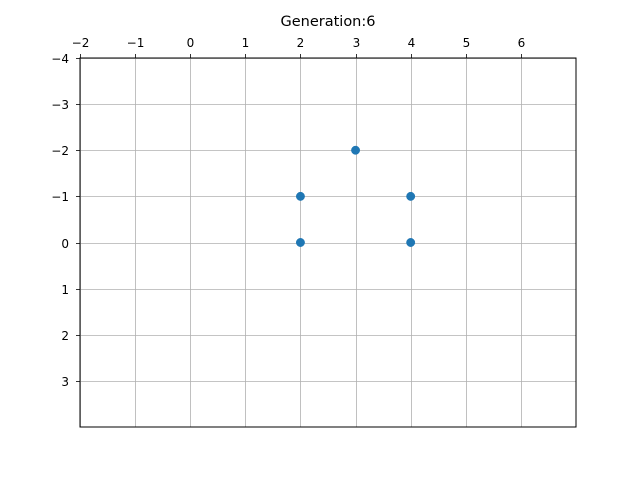  I want to click on y-tick-label: 2, so click(65, 336).